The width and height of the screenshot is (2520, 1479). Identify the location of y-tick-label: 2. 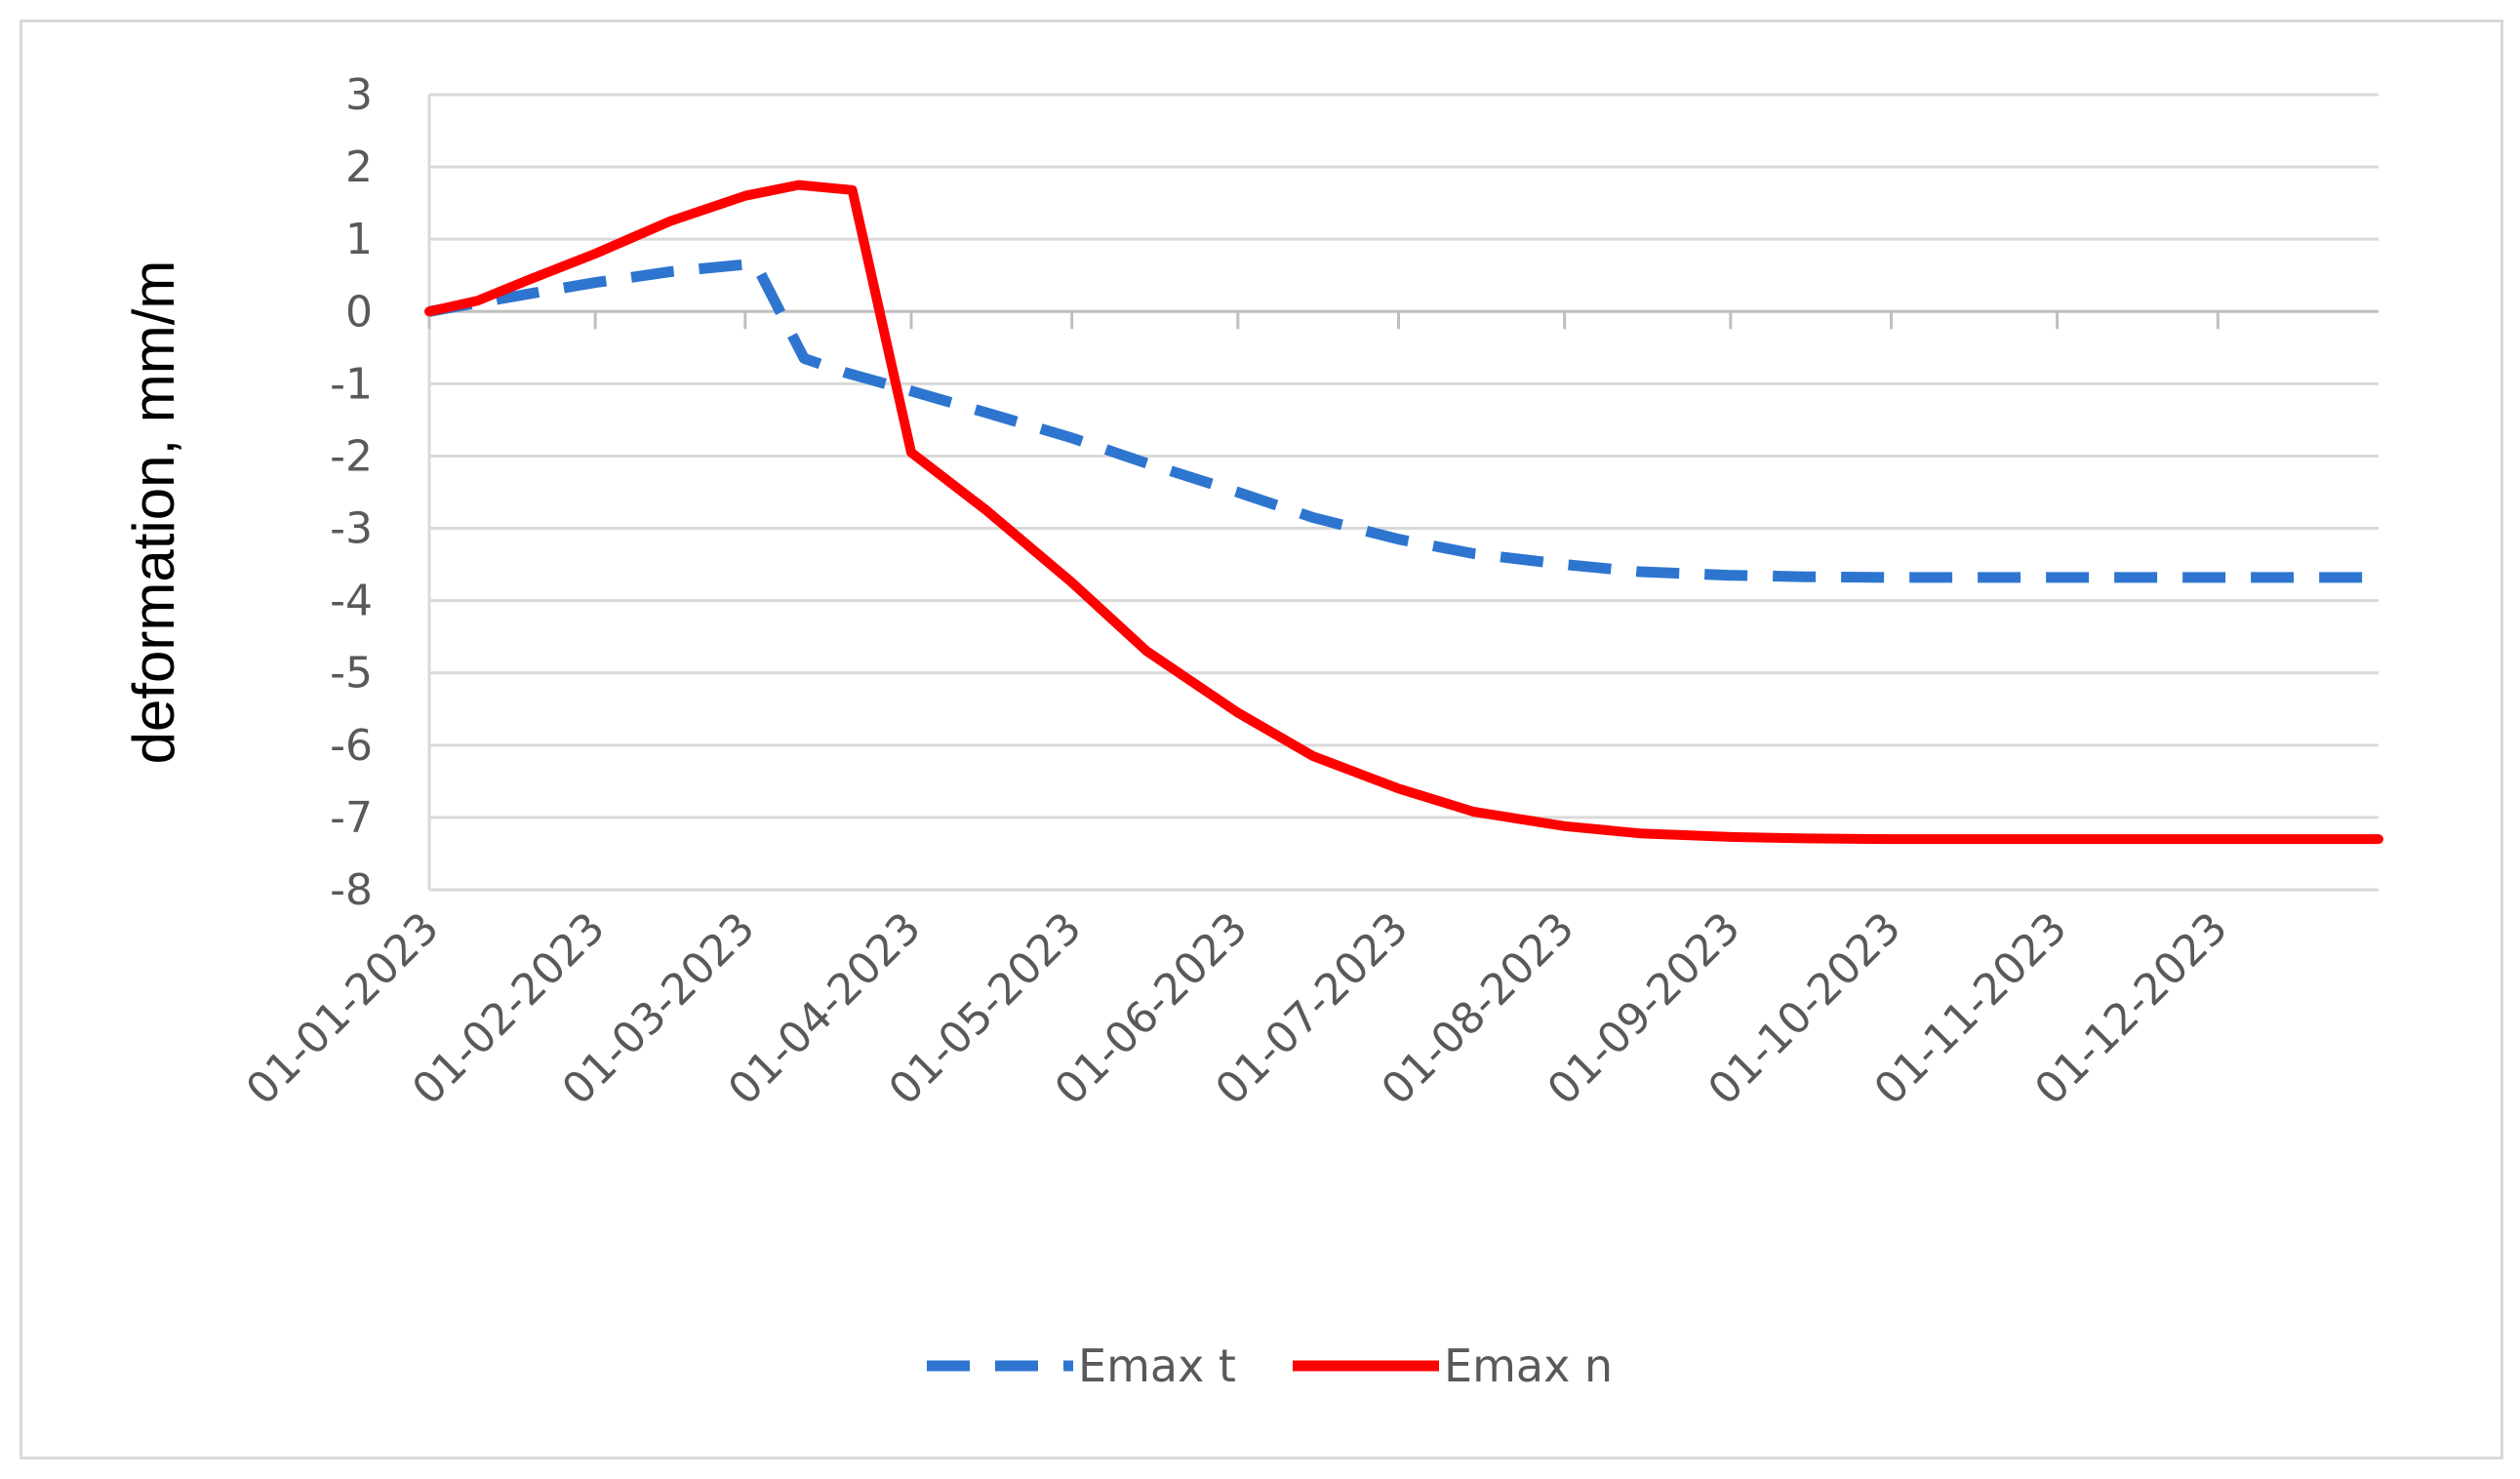
(359, 167).